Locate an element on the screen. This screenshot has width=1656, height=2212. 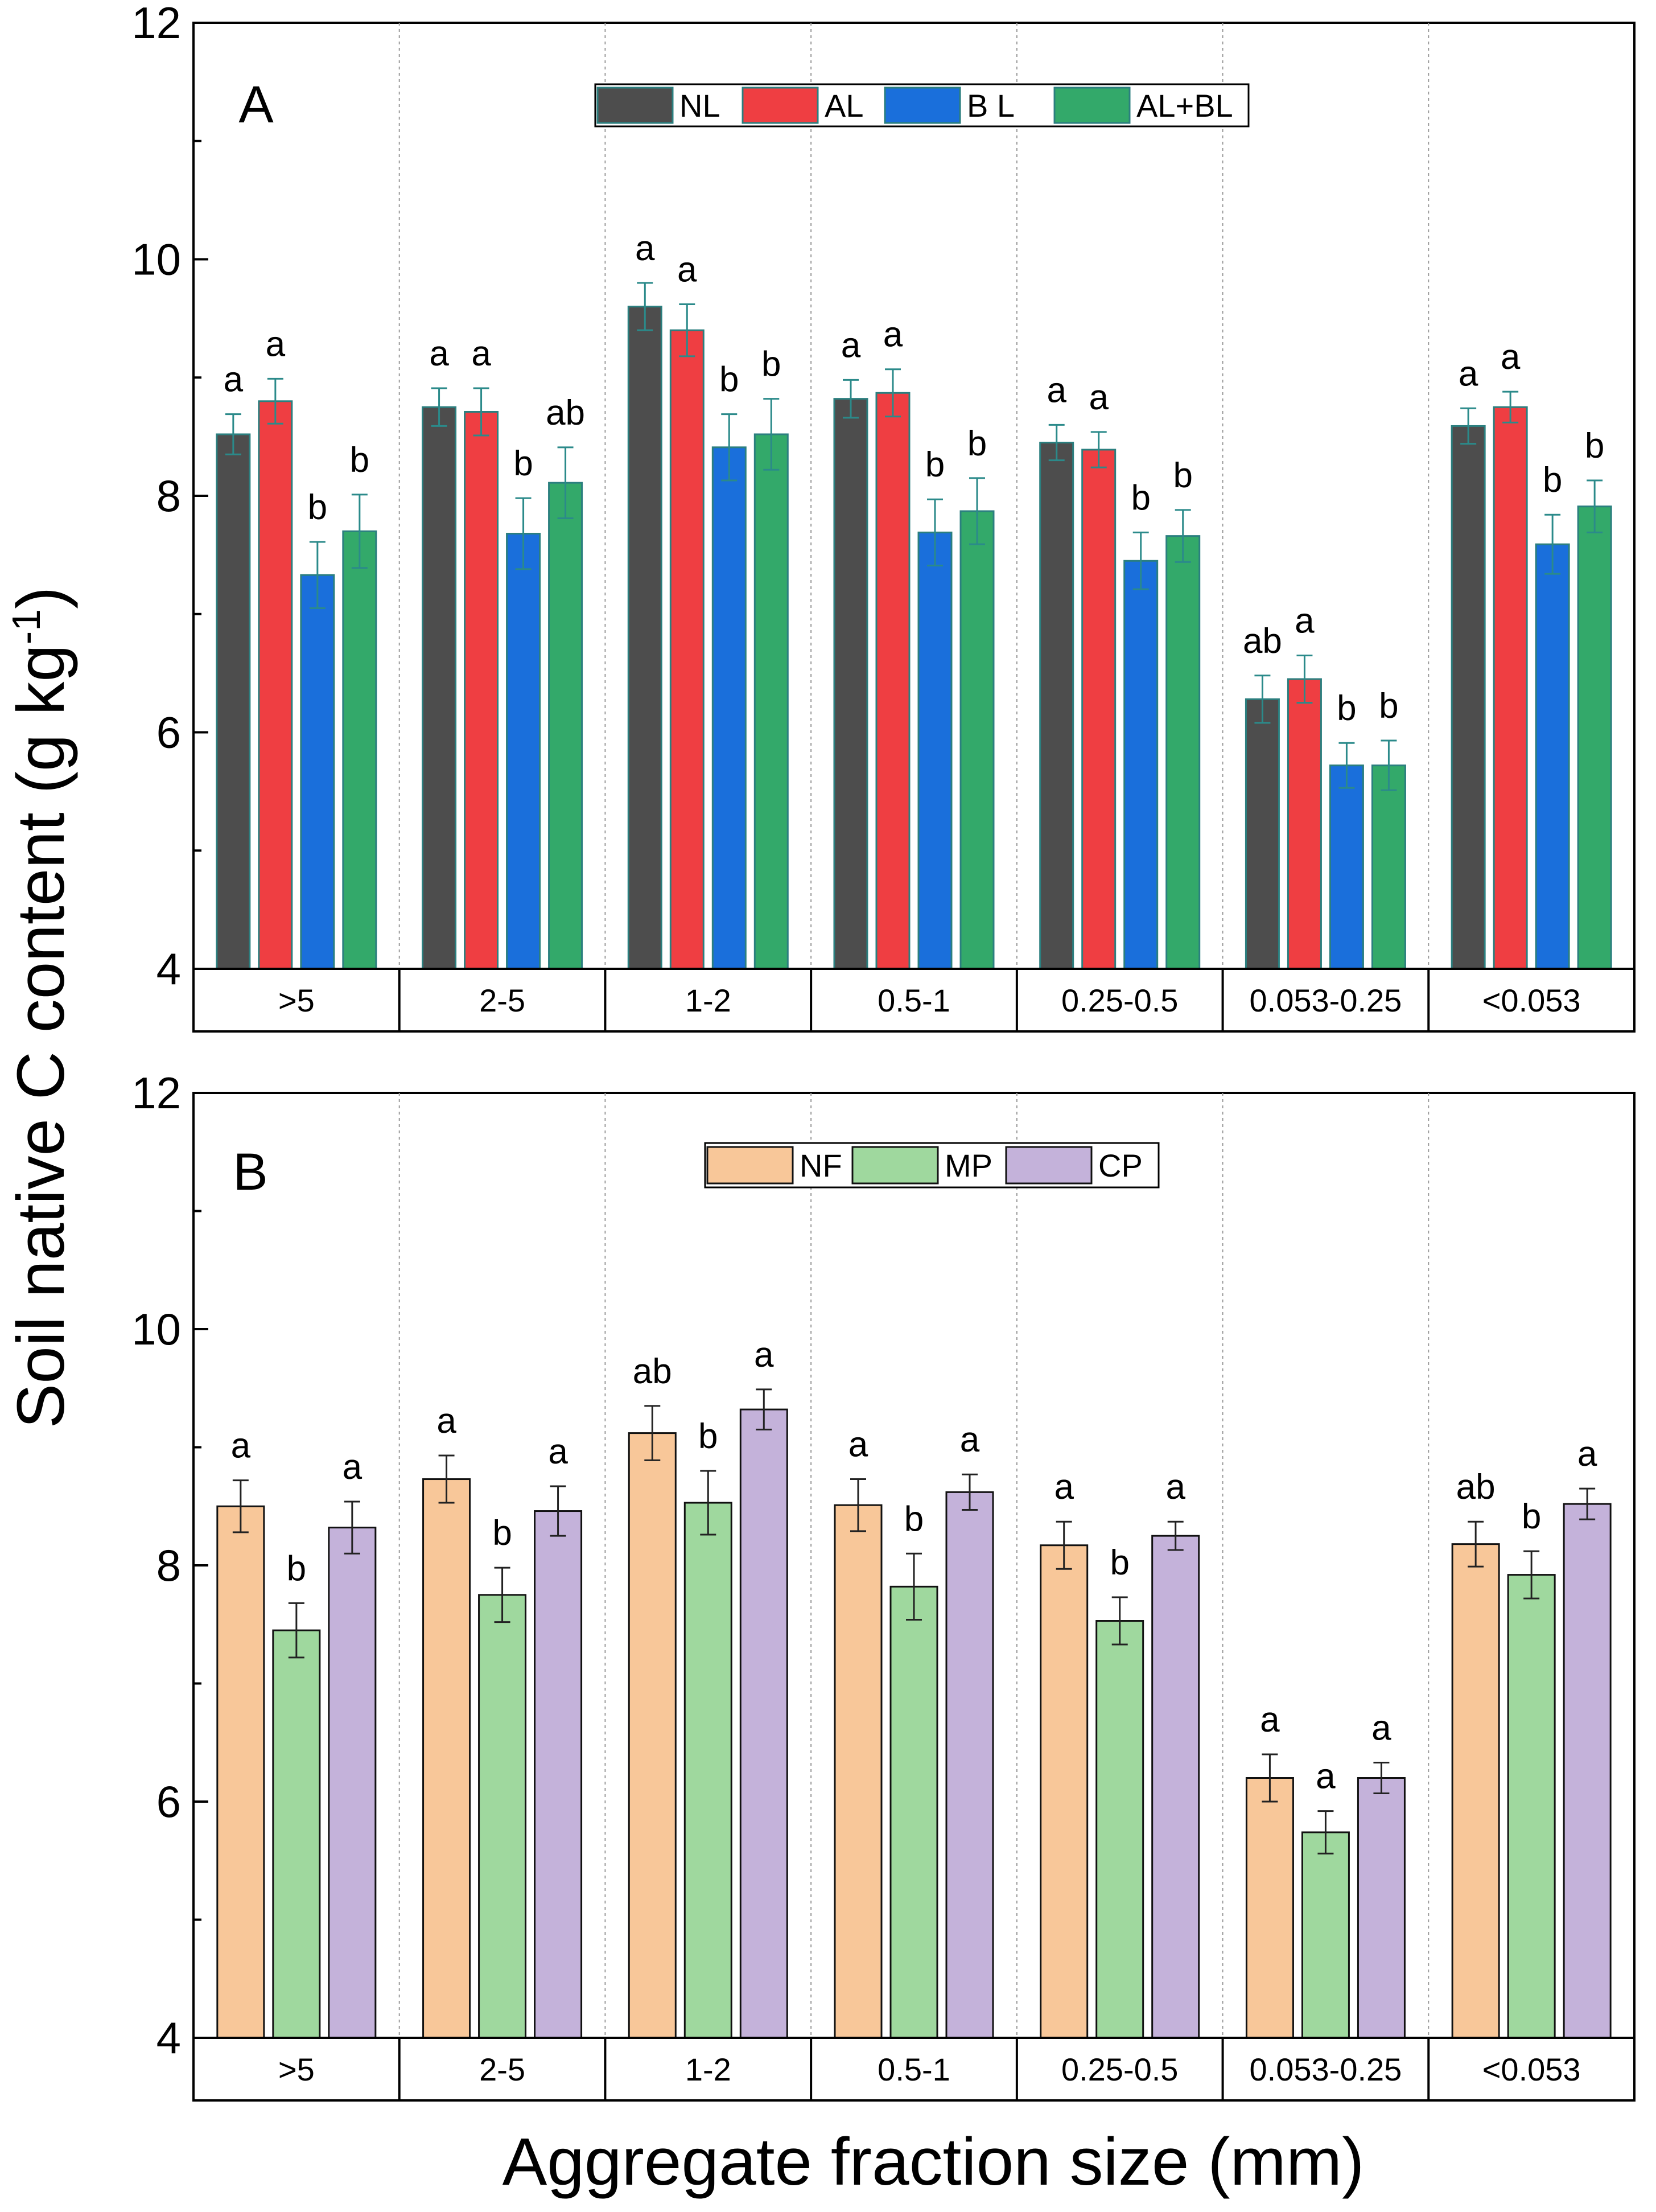
x-category-label: 2-5 is located at coordinates (502, 2069).